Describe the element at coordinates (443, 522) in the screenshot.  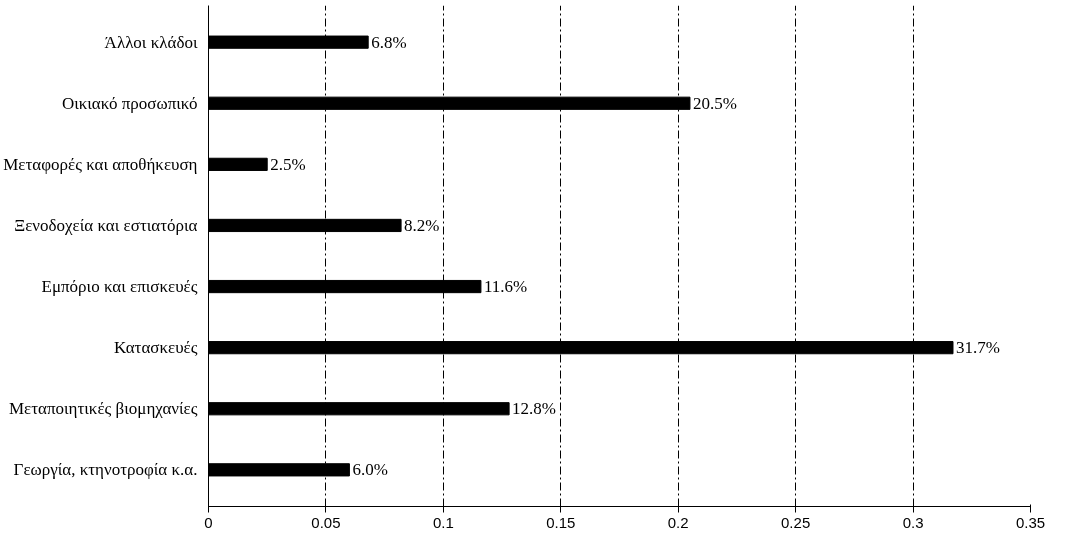
I see `x-tick-label: 0.1` at that location.